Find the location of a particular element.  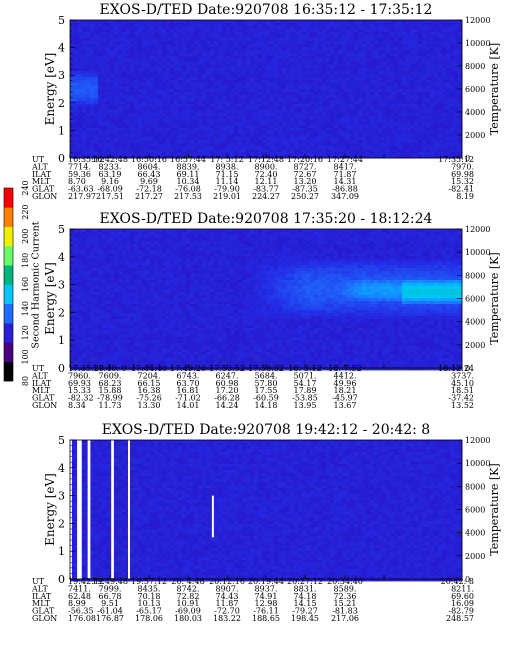

table-cell: 8900. is located at coordinates (266, 166).